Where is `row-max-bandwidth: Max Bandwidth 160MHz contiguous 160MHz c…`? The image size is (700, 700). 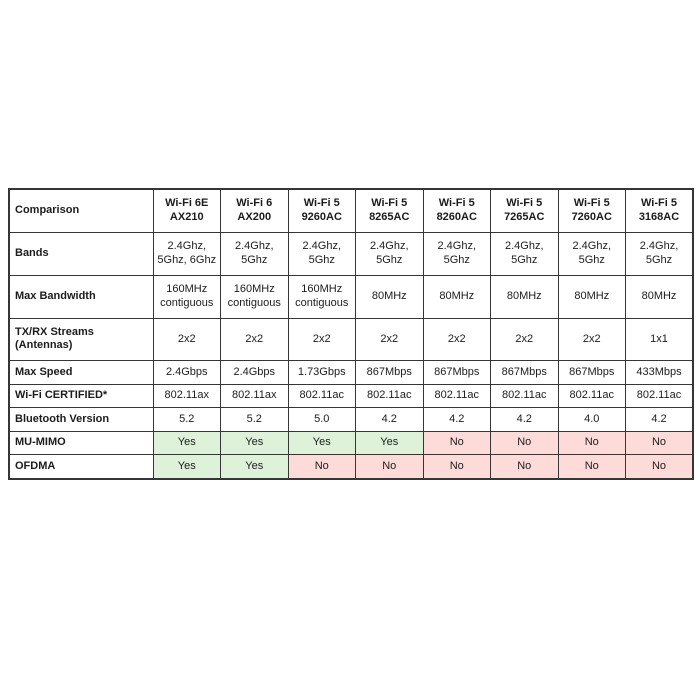 row-max-bandwidth: Max Bandwidth 160MHz contiguous 160MHz c… is located at coordinates (351, 296).